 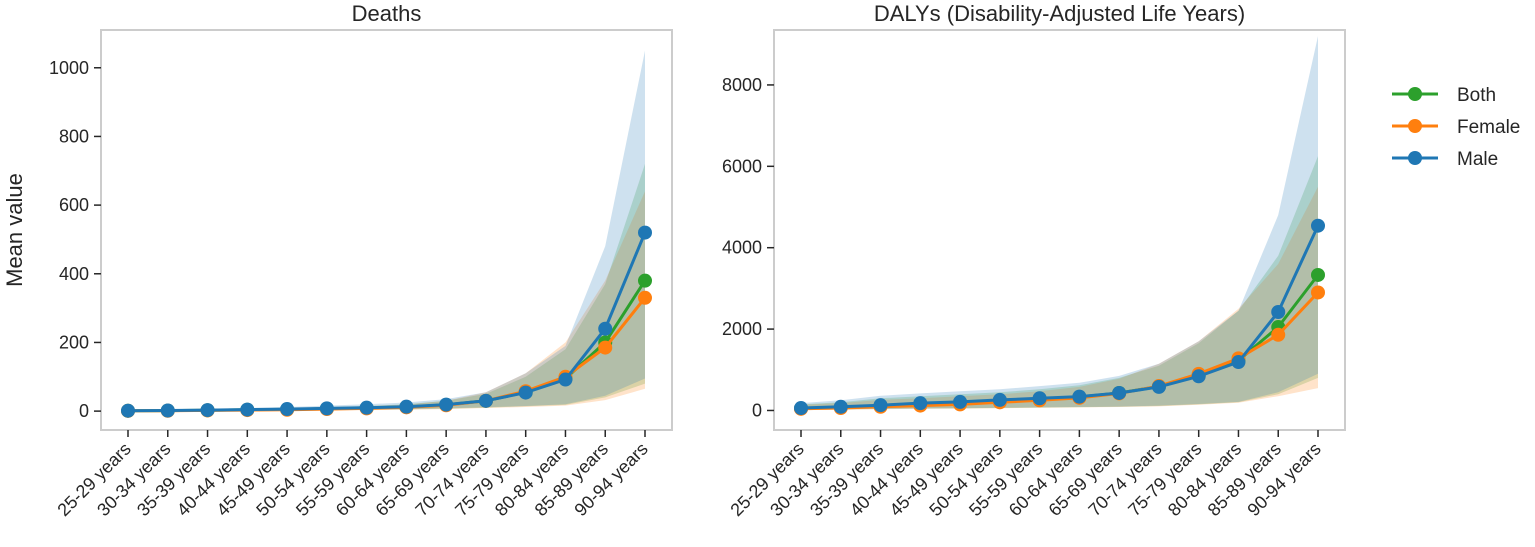 I want to click on y-tick-label: 600, so click(x=74, y=205).